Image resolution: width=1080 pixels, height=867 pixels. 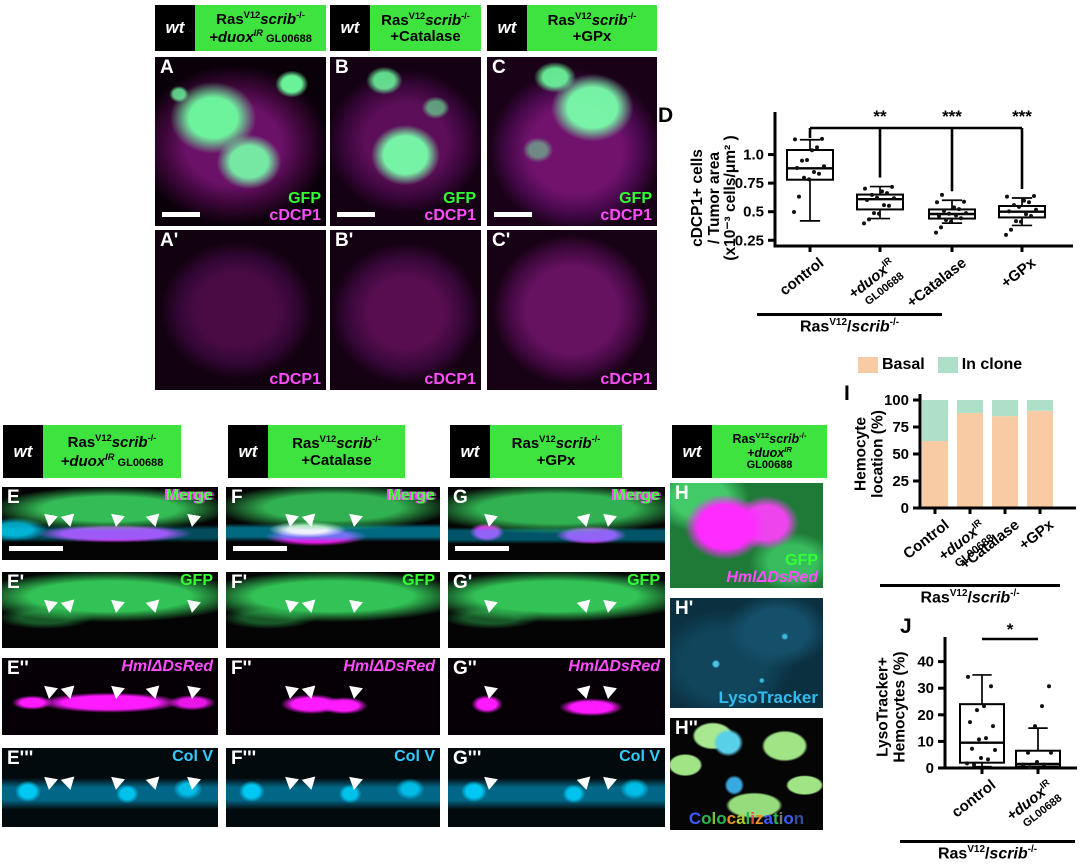 What do you see at coordinates (405, 310) in the screenshot?
I see `panel-B-prime-image: B' cDCP1` at bounding box center [405, 310].